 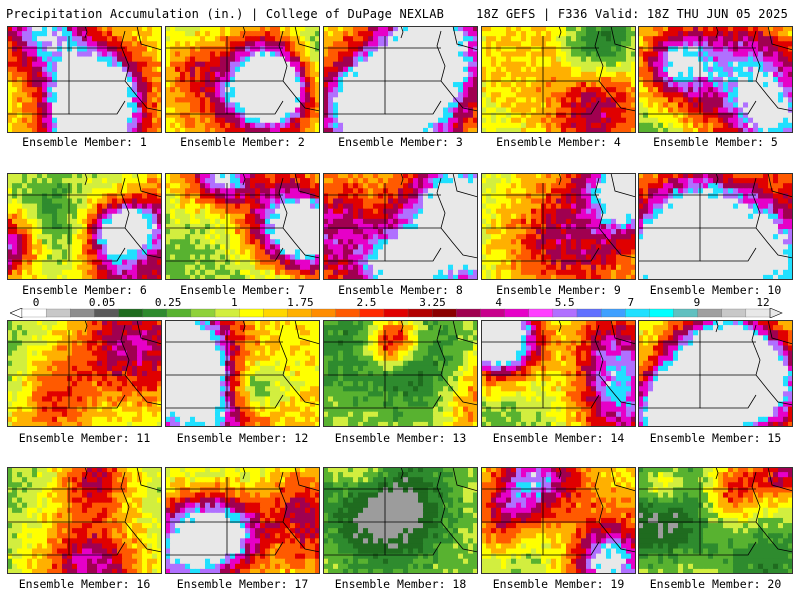 I want to click on ensemble-member-label: Ensemble Member: 13, so click(x=400, y=438).